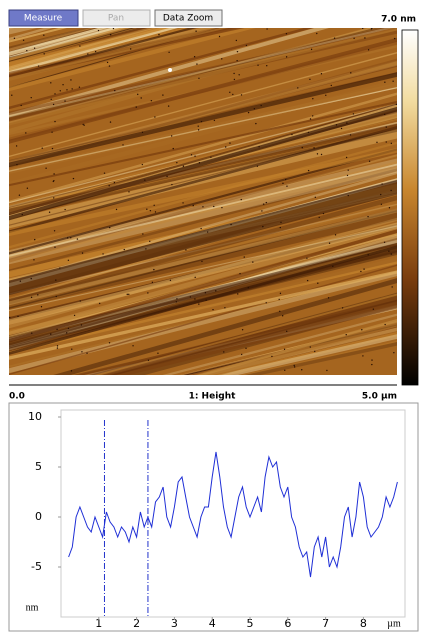 This screenshot has width=422, height=632. What do you see at coordinates (36, 566) in the screenshot?
I see `y-tick-label: -5` at bounding box center [36, 566].